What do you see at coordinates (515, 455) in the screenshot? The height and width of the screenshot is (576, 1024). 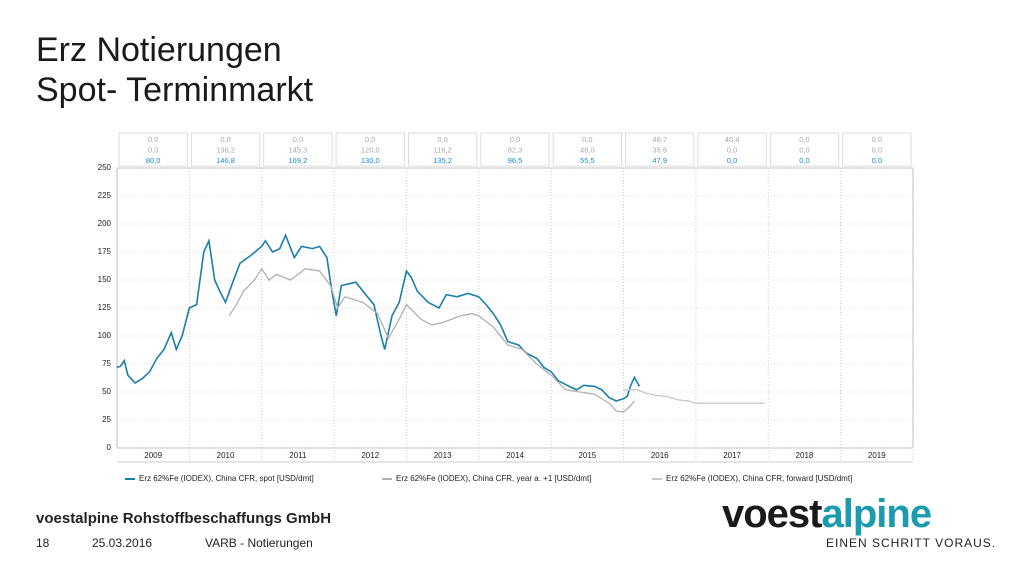 I see `x-tick-label: 2014` at bounding box center [515, 455].